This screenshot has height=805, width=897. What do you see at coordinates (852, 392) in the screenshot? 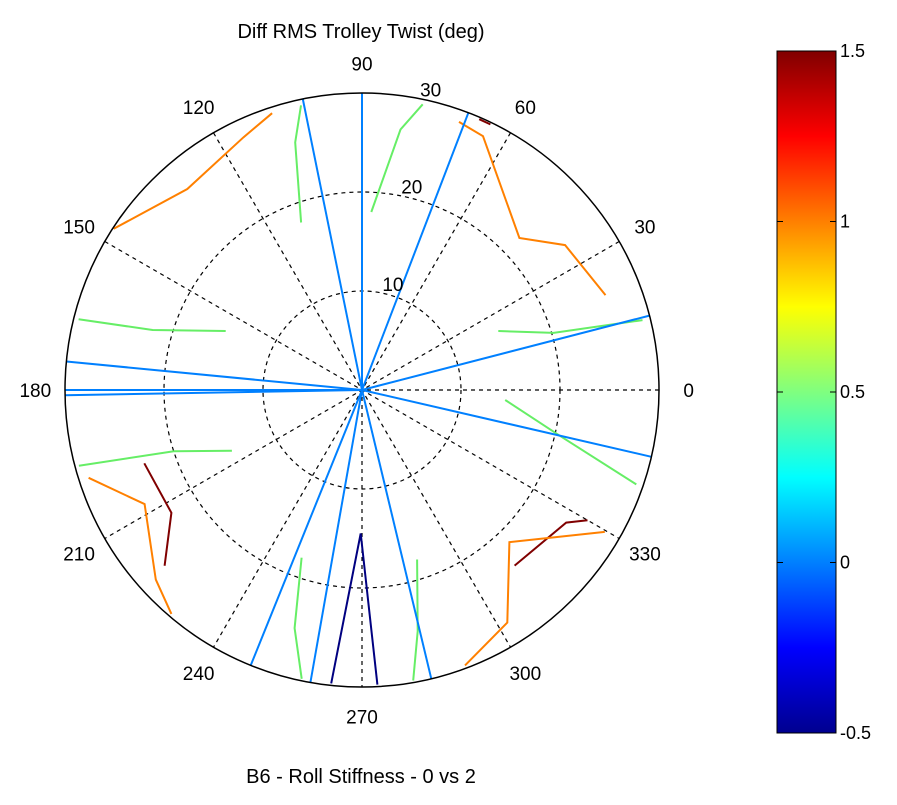
I see `colorbar-tick-label: 0.5` at bounding box center [852, 392].